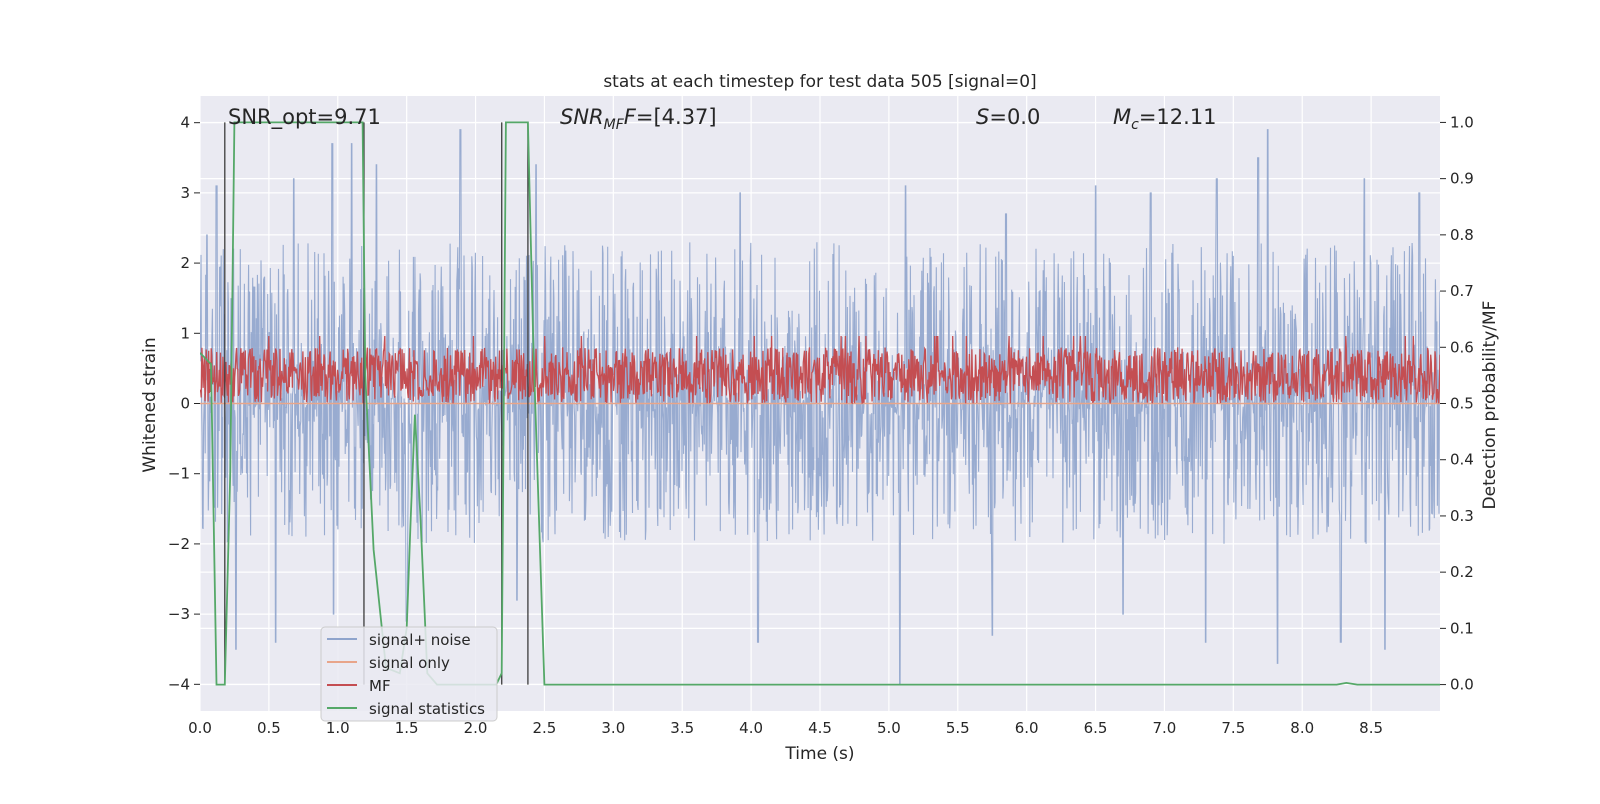  Describe the element at coordinates (179, 684) in the screenshot. I see `left-tick-label: −4` at that location.